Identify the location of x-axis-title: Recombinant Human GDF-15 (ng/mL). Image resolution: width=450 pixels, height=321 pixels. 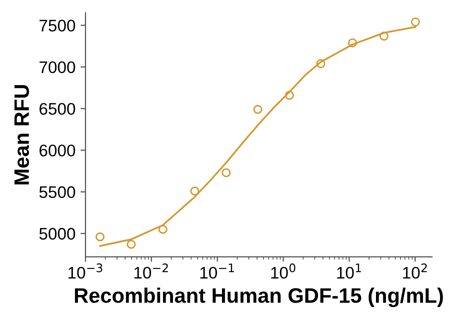
(258, 298).